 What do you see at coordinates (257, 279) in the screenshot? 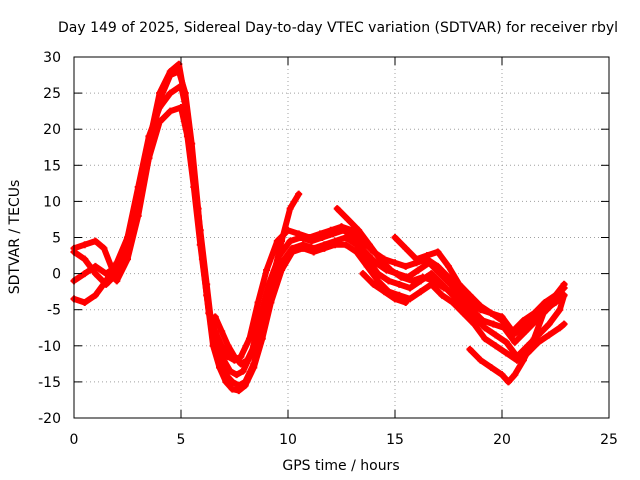
I see `series-band` at bounding box center [257, 279].